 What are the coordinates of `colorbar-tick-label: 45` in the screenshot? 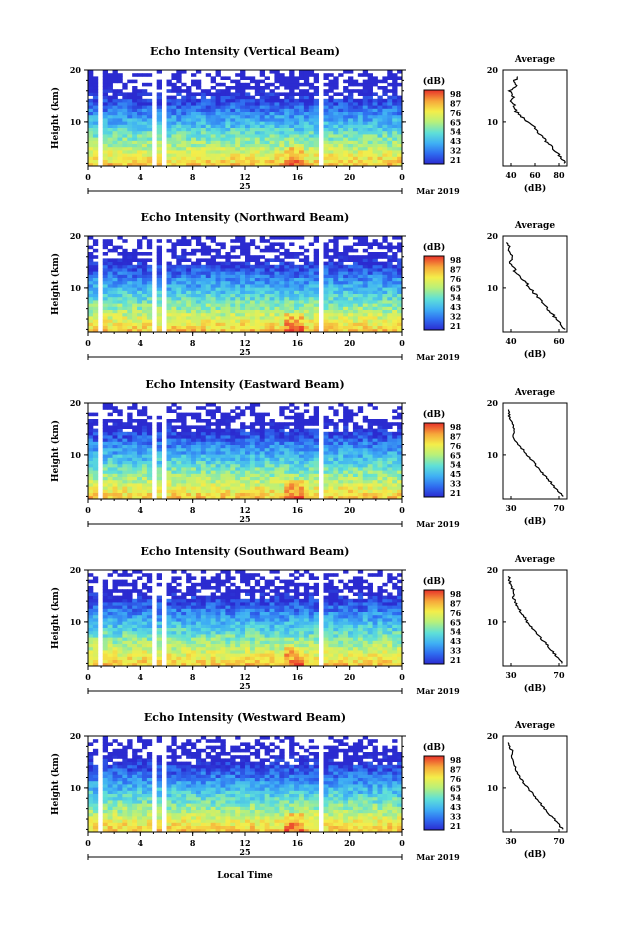 It's located at (455, 474).